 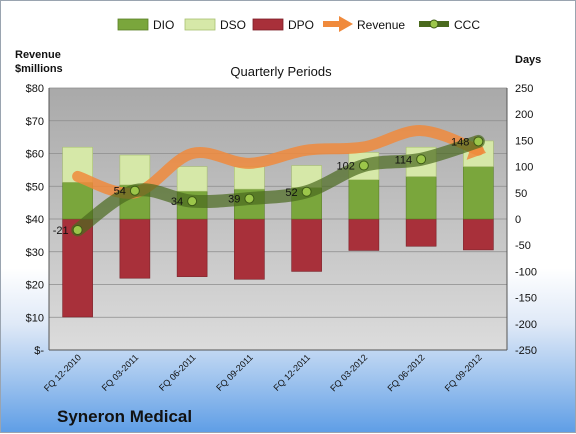 What do you see at coordinates (524, 168) in the screenshot?
I see `right-tick-label: 100` at bounding box center [524, 168].